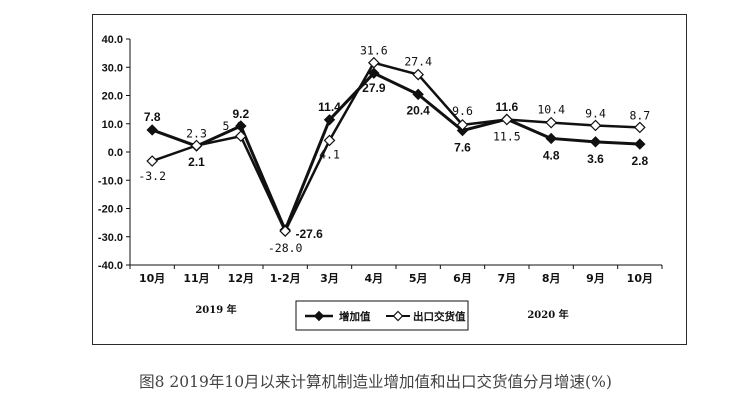 This screenshot has height=420, width=751. Describe the element at coordinates (506, 107) in the screenshot. I see `data-label: 11.6` at that location.